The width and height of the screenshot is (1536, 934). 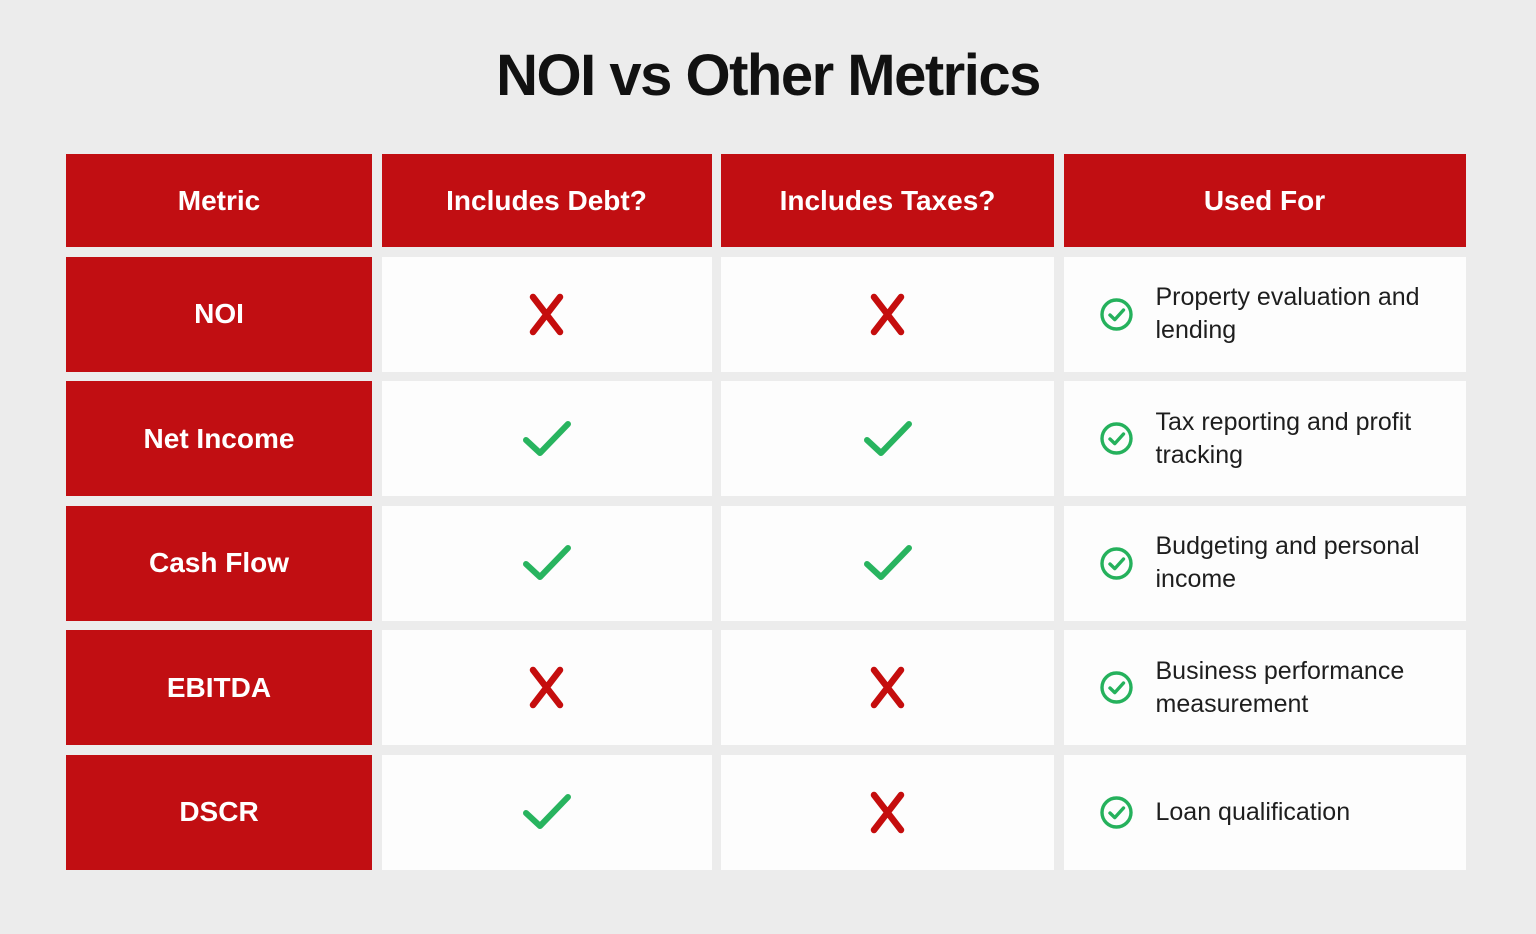 I want to click on header-used-for: Used For, so click(x=1264, y=200).